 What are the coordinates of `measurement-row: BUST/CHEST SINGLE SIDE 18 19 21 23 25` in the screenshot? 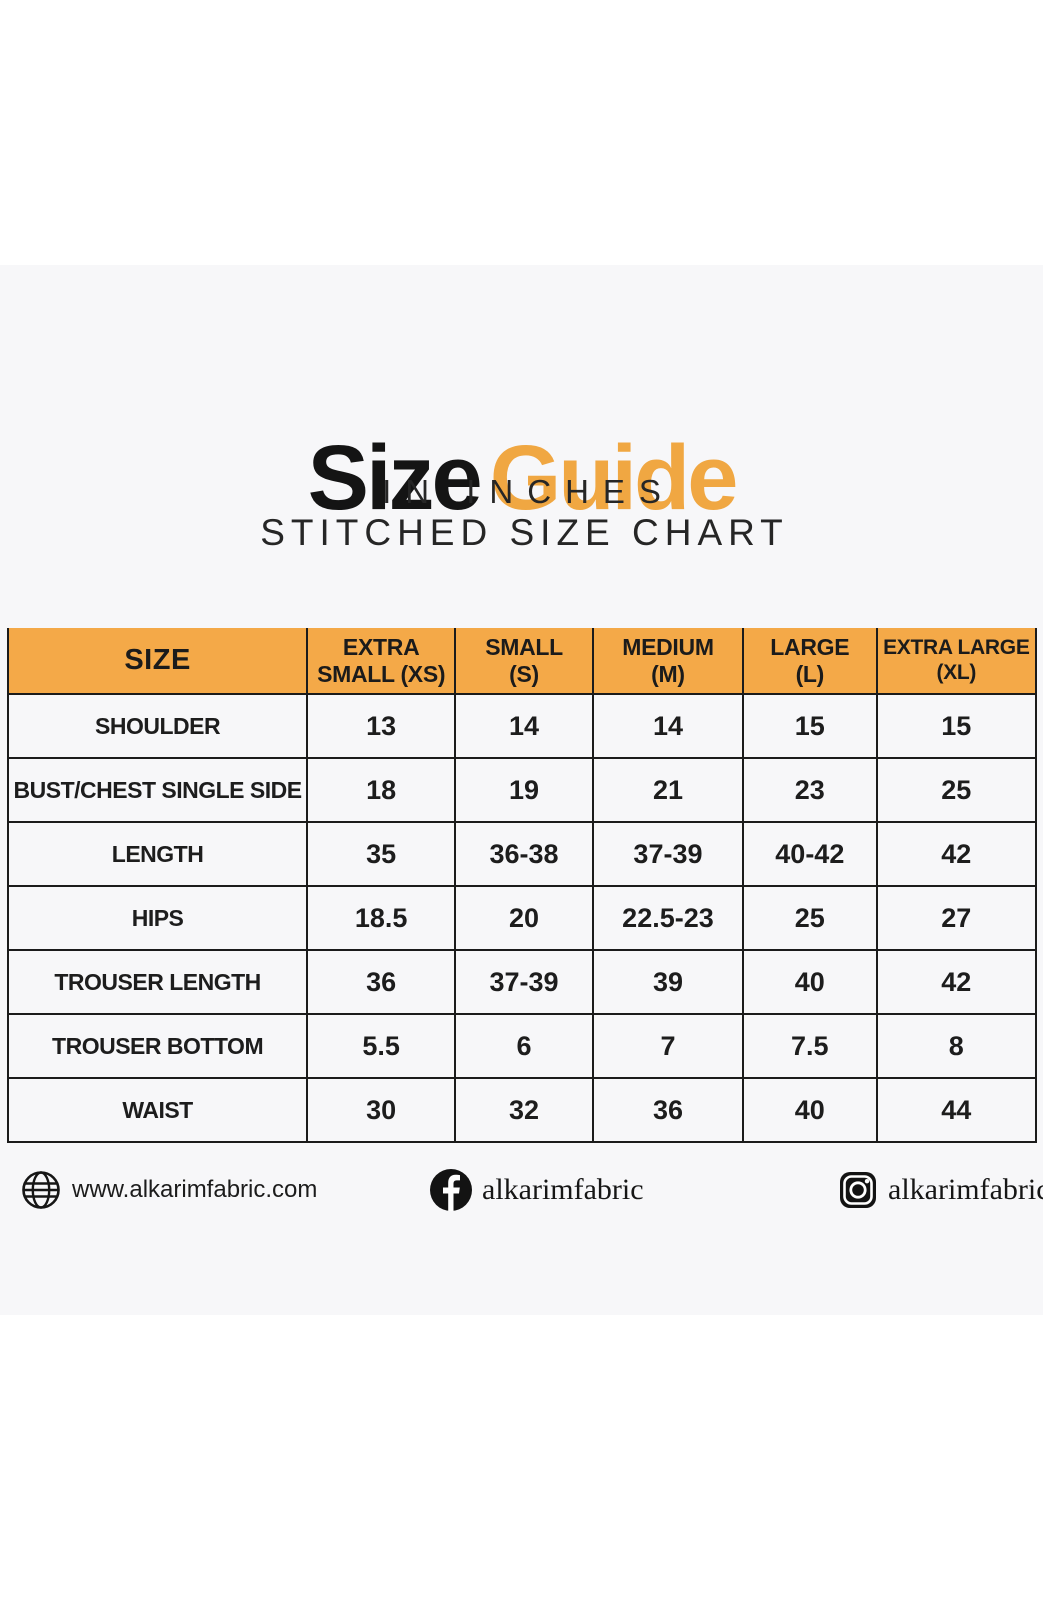 It's located at (522, 790).